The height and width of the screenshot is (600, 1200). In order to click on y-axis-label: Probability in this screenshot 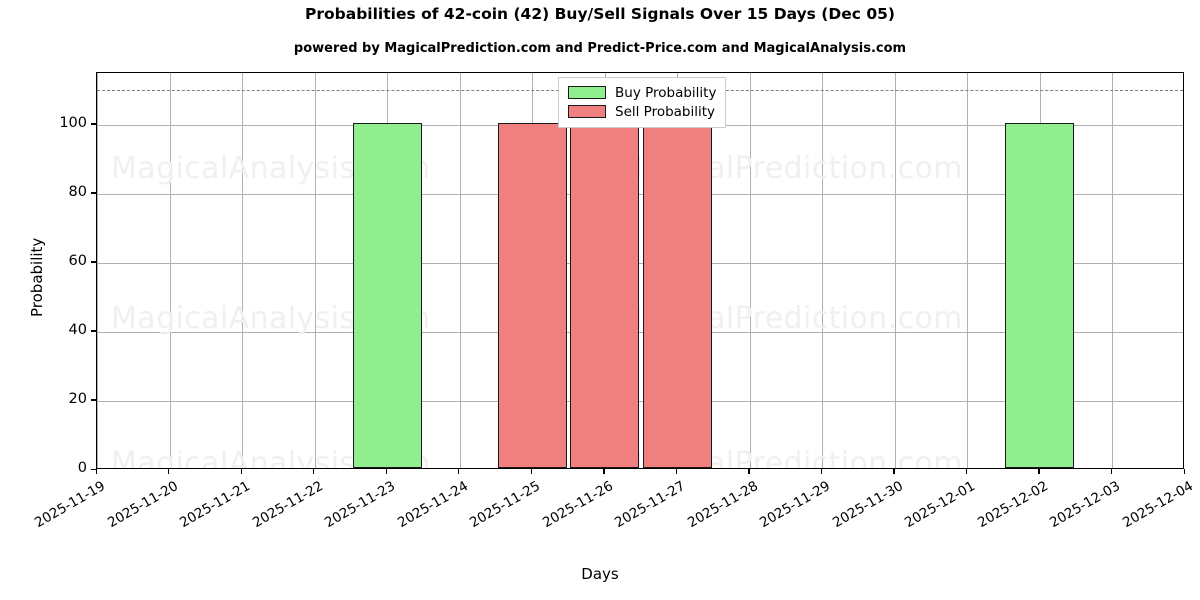, I will do `click(37, 277)`.